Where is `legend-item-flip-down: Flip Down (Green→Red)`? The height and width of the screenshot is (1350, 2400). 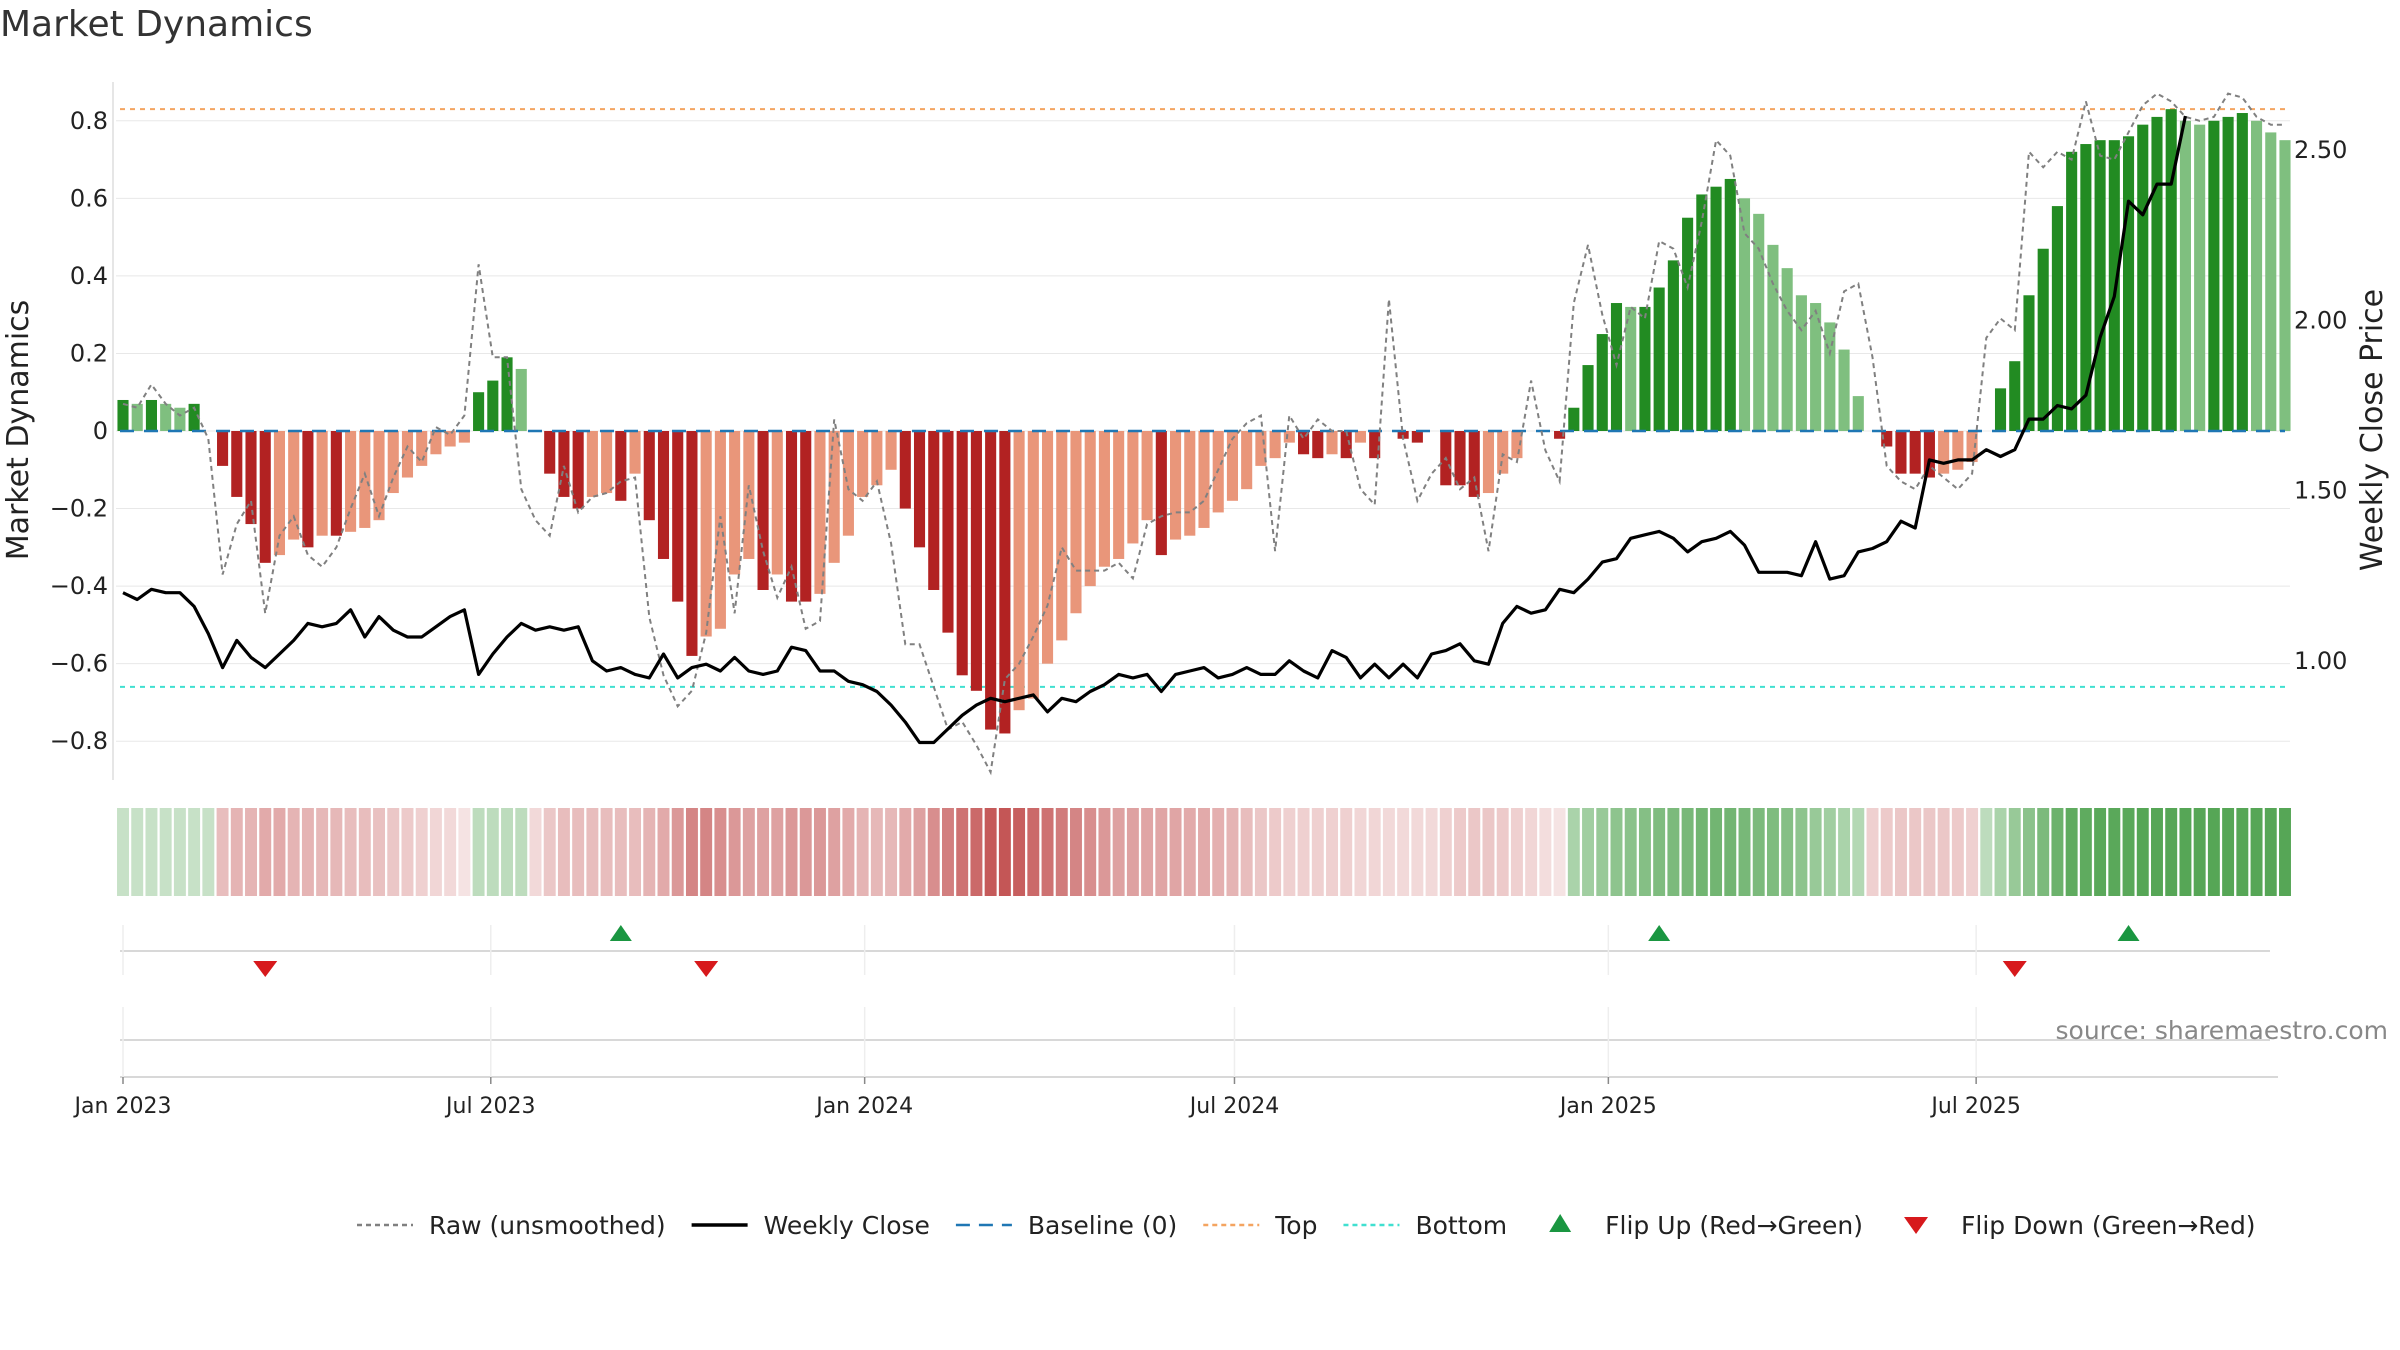 legend-item-flip-down: Flip Down (Green→Red) is located at coordinates (2080, 1225).